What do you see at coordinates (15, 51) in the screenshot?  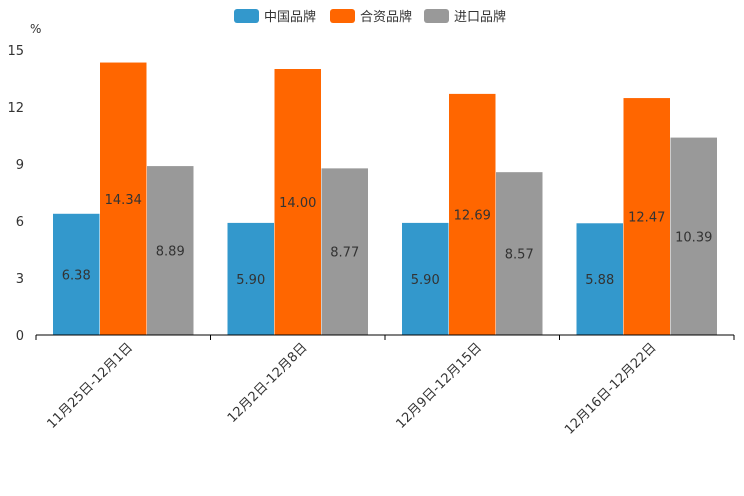 I see `y-tick-label-5: 15` at bounding box center [15, 51].